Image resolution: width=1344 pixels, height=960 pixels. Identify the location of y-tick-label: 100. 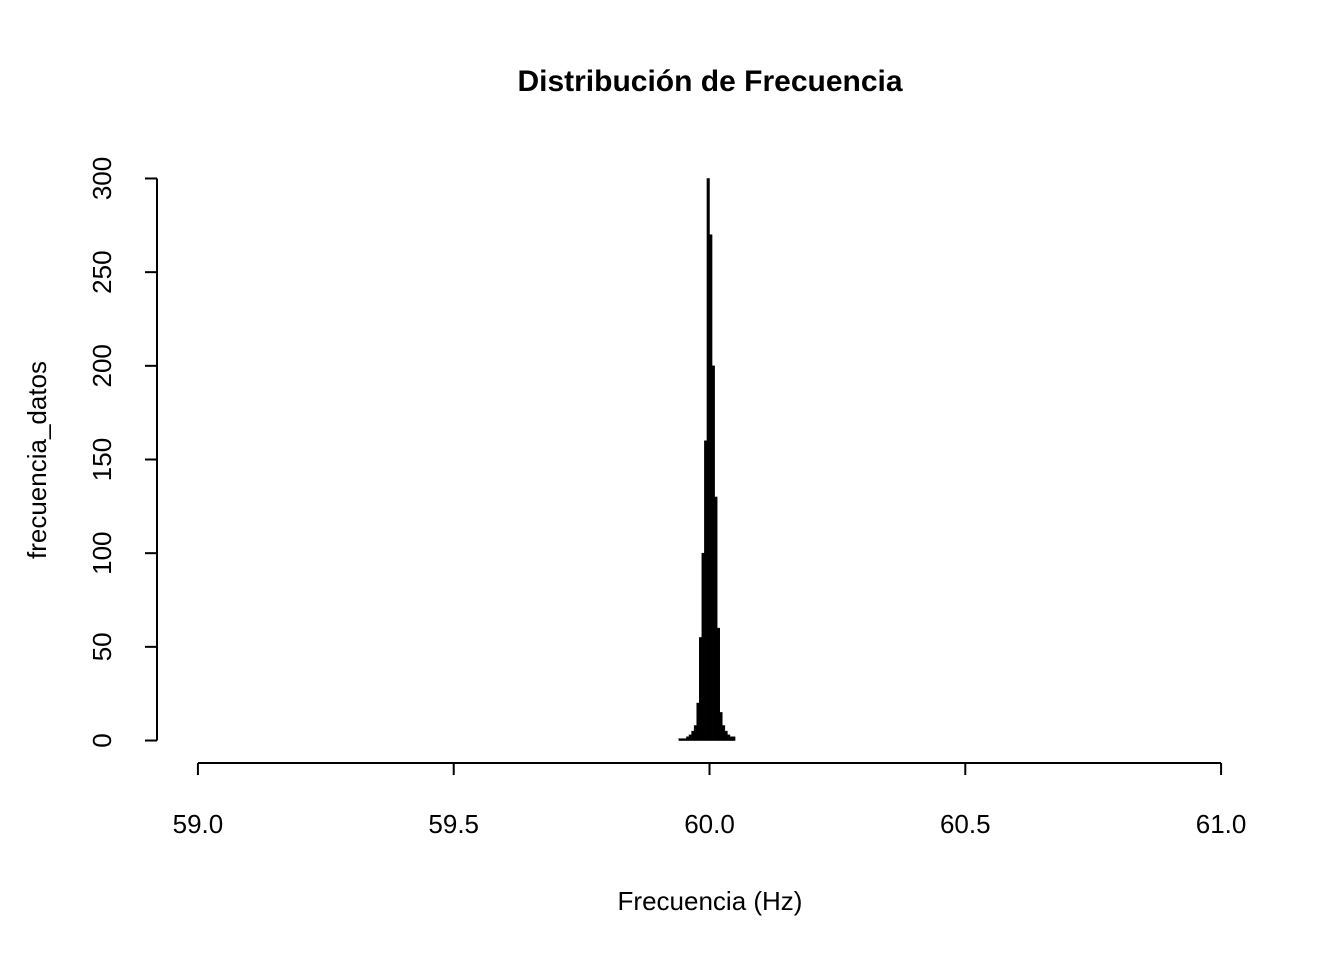
(102, 552).